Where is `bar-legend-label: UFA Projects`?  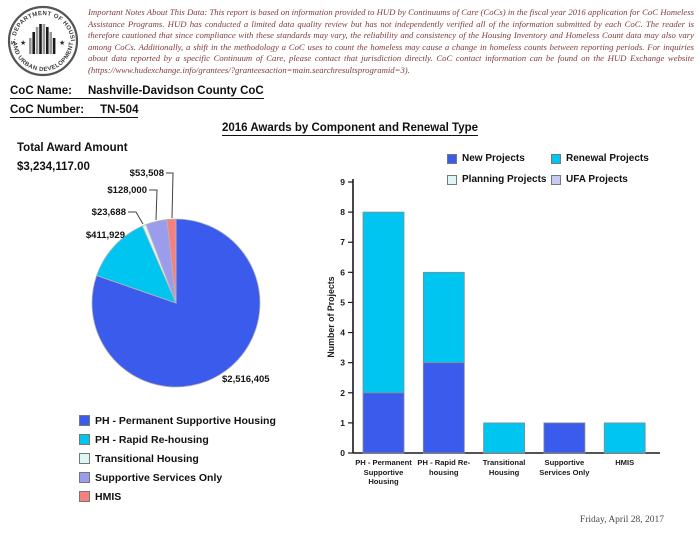 bar-legend-label: UFA Projects is located at coordinates (597, 179).